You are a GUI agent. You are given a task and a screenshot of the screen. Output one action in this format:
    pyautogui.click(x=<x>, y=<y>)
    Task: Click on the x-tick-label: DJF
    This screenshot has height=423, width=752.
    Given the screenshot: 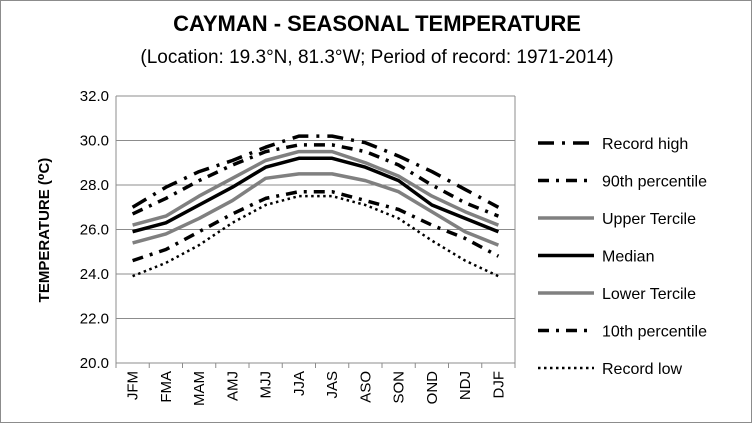 What is the action you would take?
    pyautogui.click(x=498, y=385)
    